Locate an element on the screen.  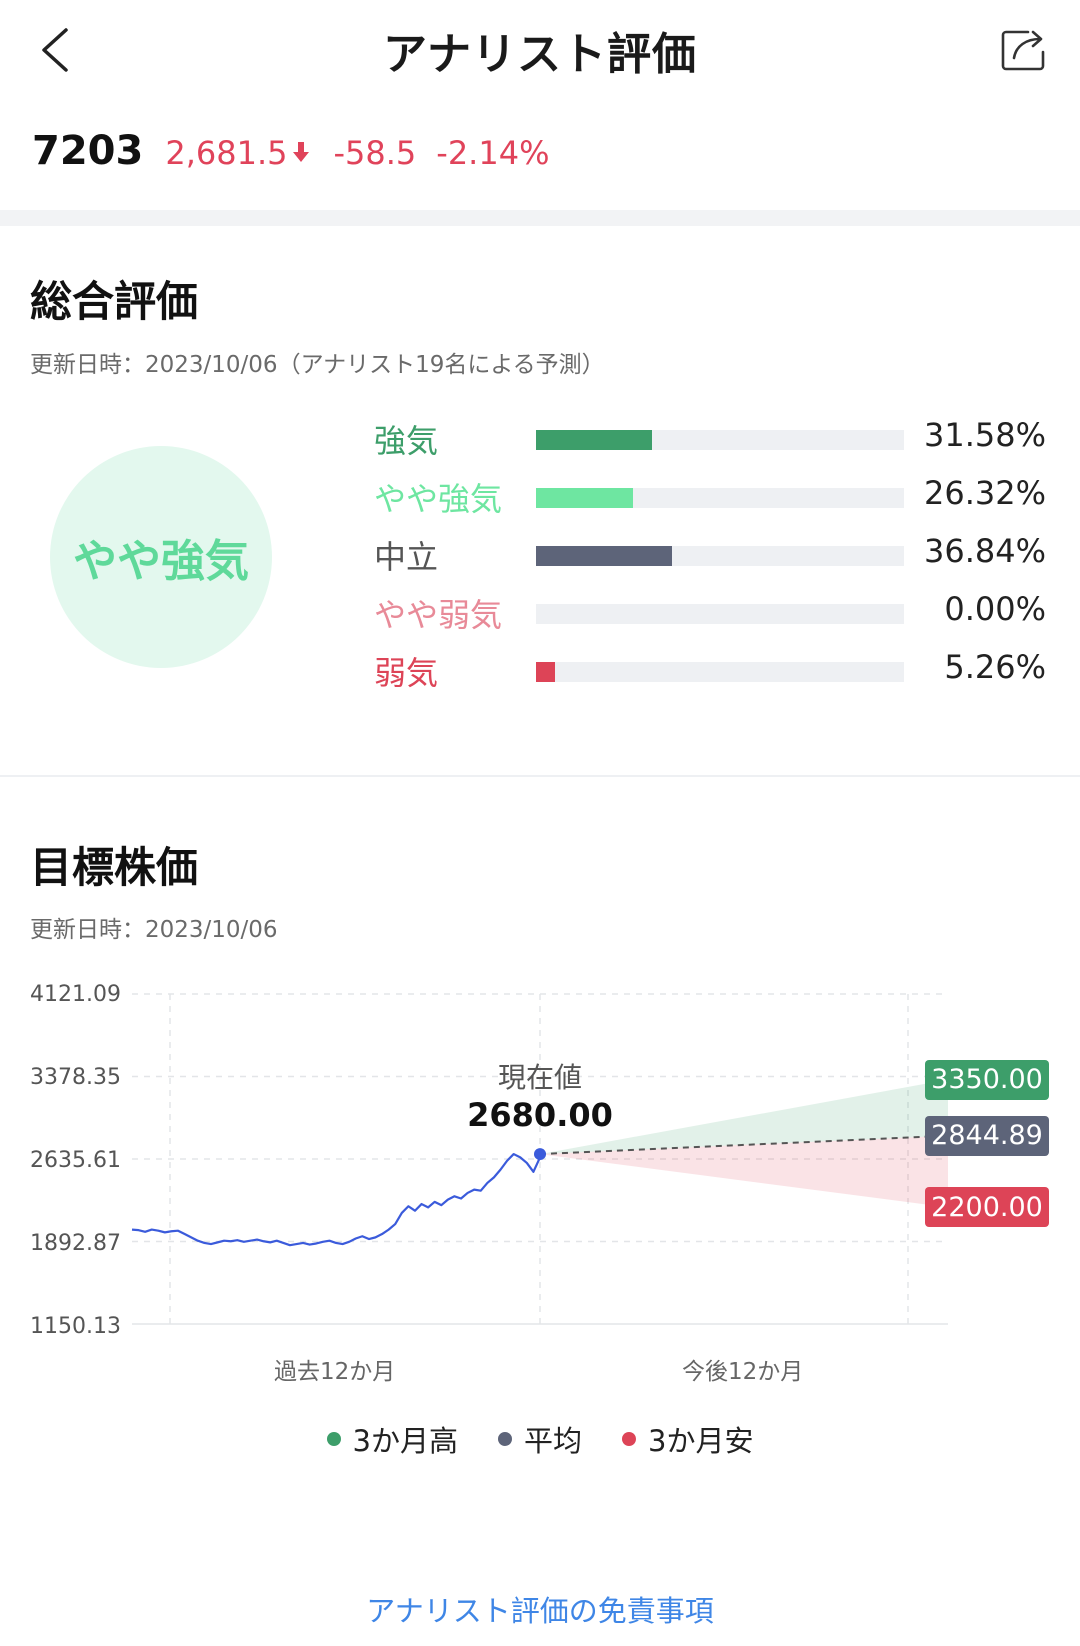
rating-percent: 31.58% is located at coordinates (984, 435).